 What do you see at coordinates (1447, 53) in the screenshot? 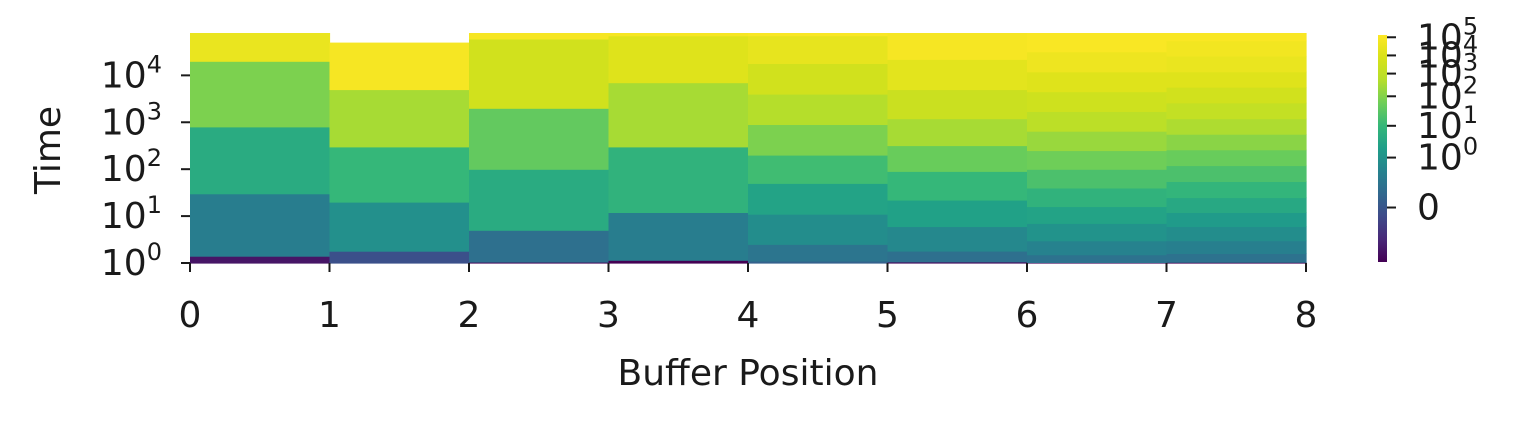
I see `colorbar-tick-label: 10⁴` at bounding box center [1447, 53].